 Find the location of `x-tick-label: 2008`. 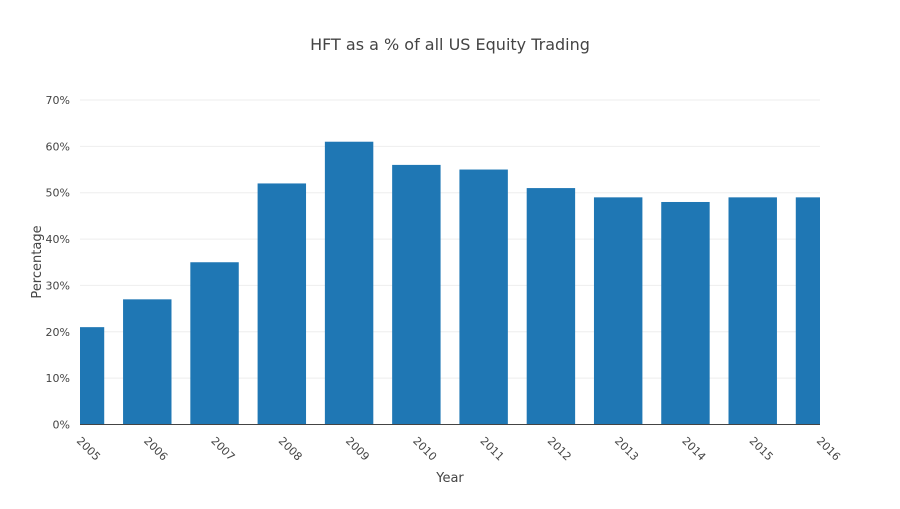

x-tick-label: 2008 is located at coordinates (290, 448).